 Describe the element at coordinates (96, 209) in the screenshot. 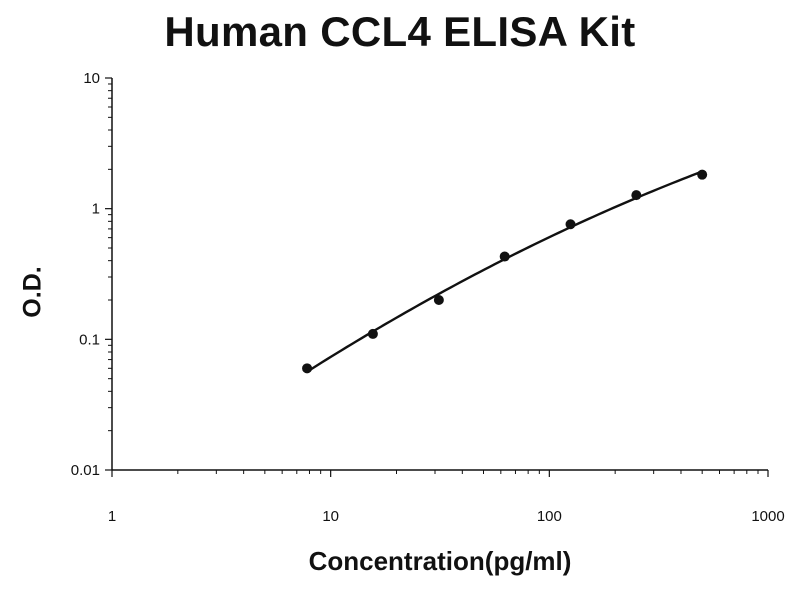

I see `y-tick-label: 1` at that location.